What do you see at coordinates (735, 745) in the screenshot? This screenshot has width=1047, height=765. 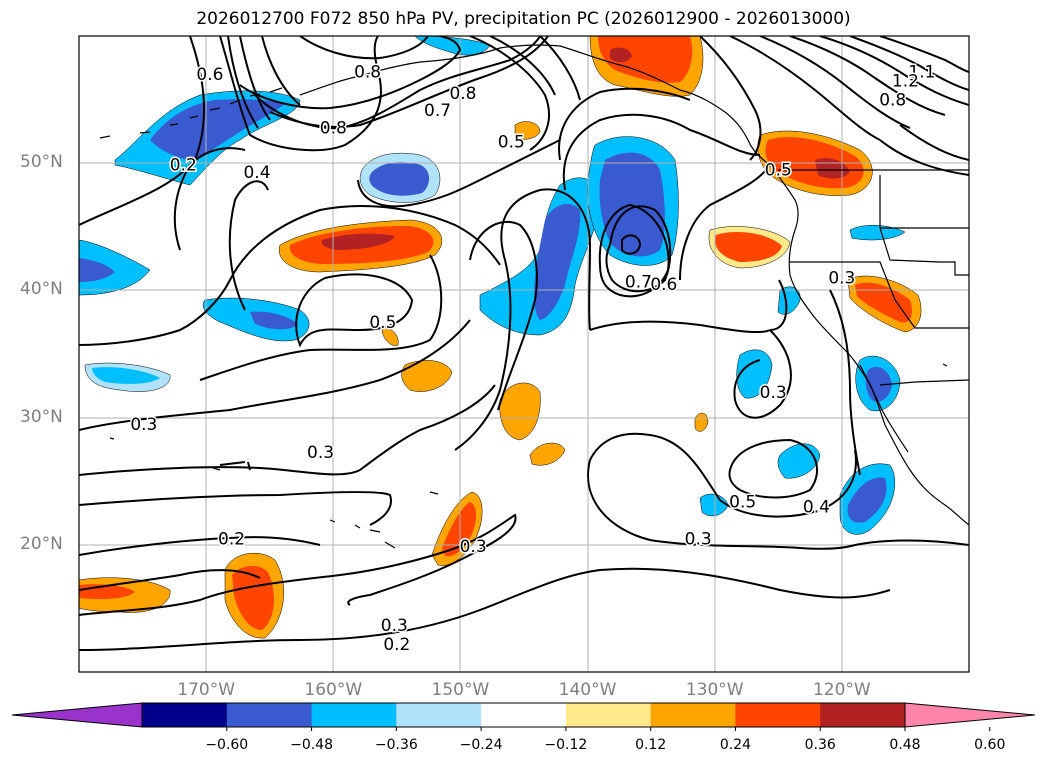 I see `colorbar-tick-label: 0.24` at bounding box center [735, 745].